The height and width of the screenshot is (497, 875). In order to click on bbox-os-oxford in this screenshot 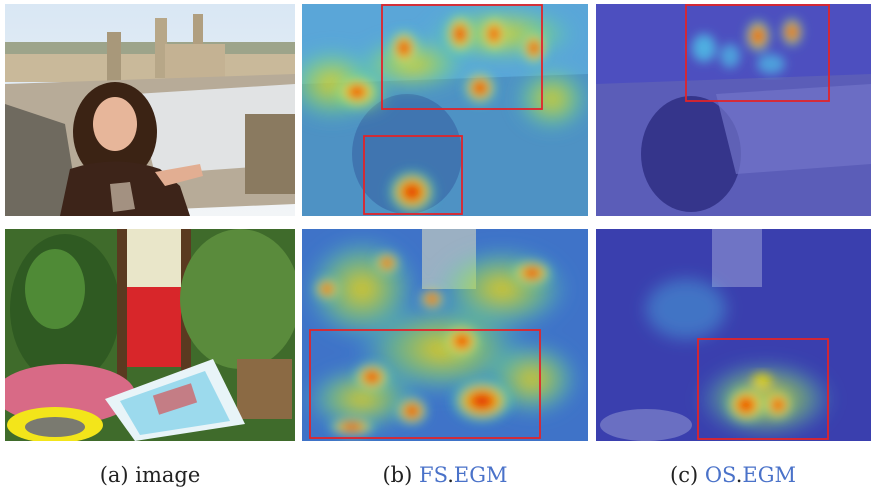, I will do `click(757, 53)`.